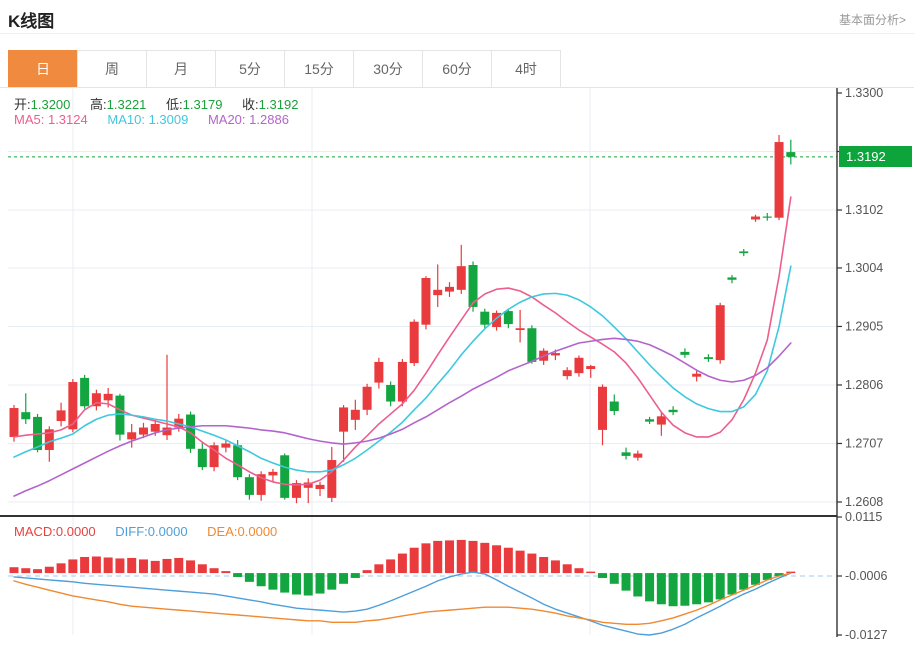 Image resolution: width=914 pixels, height=646 pixels. Describe the element at coordinates (51, 119) in the screenshot. I see `ma5-value: MA5: 1.3124` at that location.